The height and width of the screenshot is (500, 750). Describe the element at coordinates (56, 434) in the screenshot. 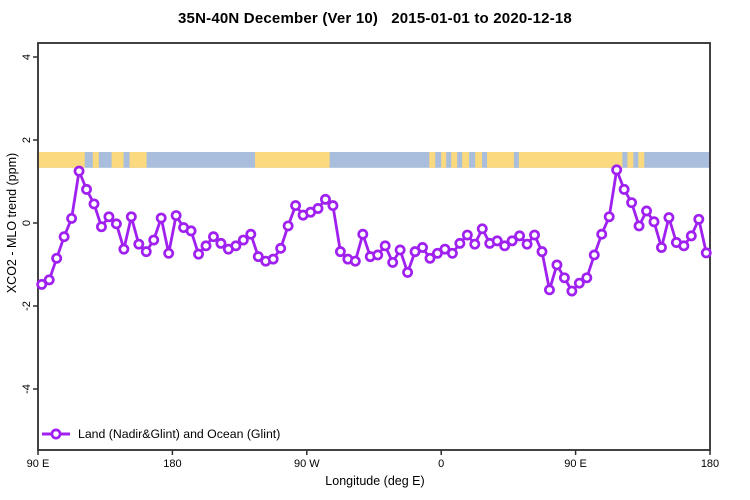

I see `legend-marker-icon` at that location.